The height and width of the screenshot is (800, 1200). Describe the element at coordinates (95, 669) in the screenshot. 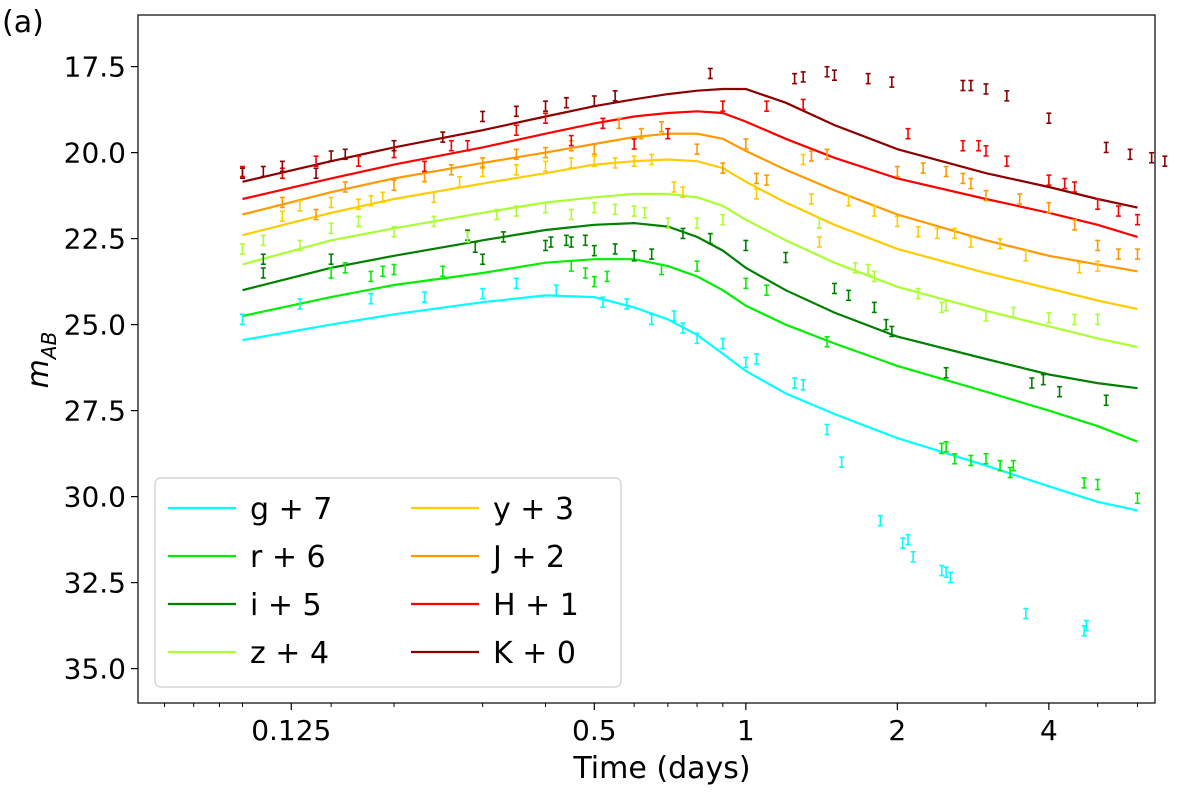

I see `y-tick-label: 35.0` at that location.